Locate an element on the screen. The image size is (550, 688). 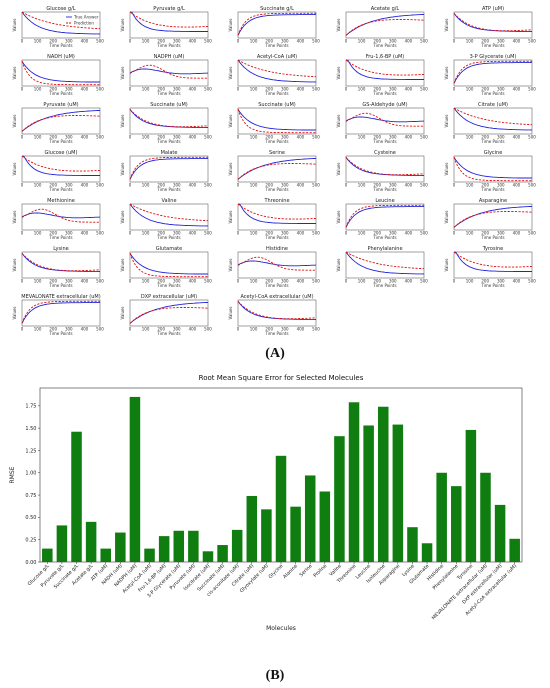
x-tick-label: Acetyl-CoA extracellular (uM) is located at coordinates (491, 590).